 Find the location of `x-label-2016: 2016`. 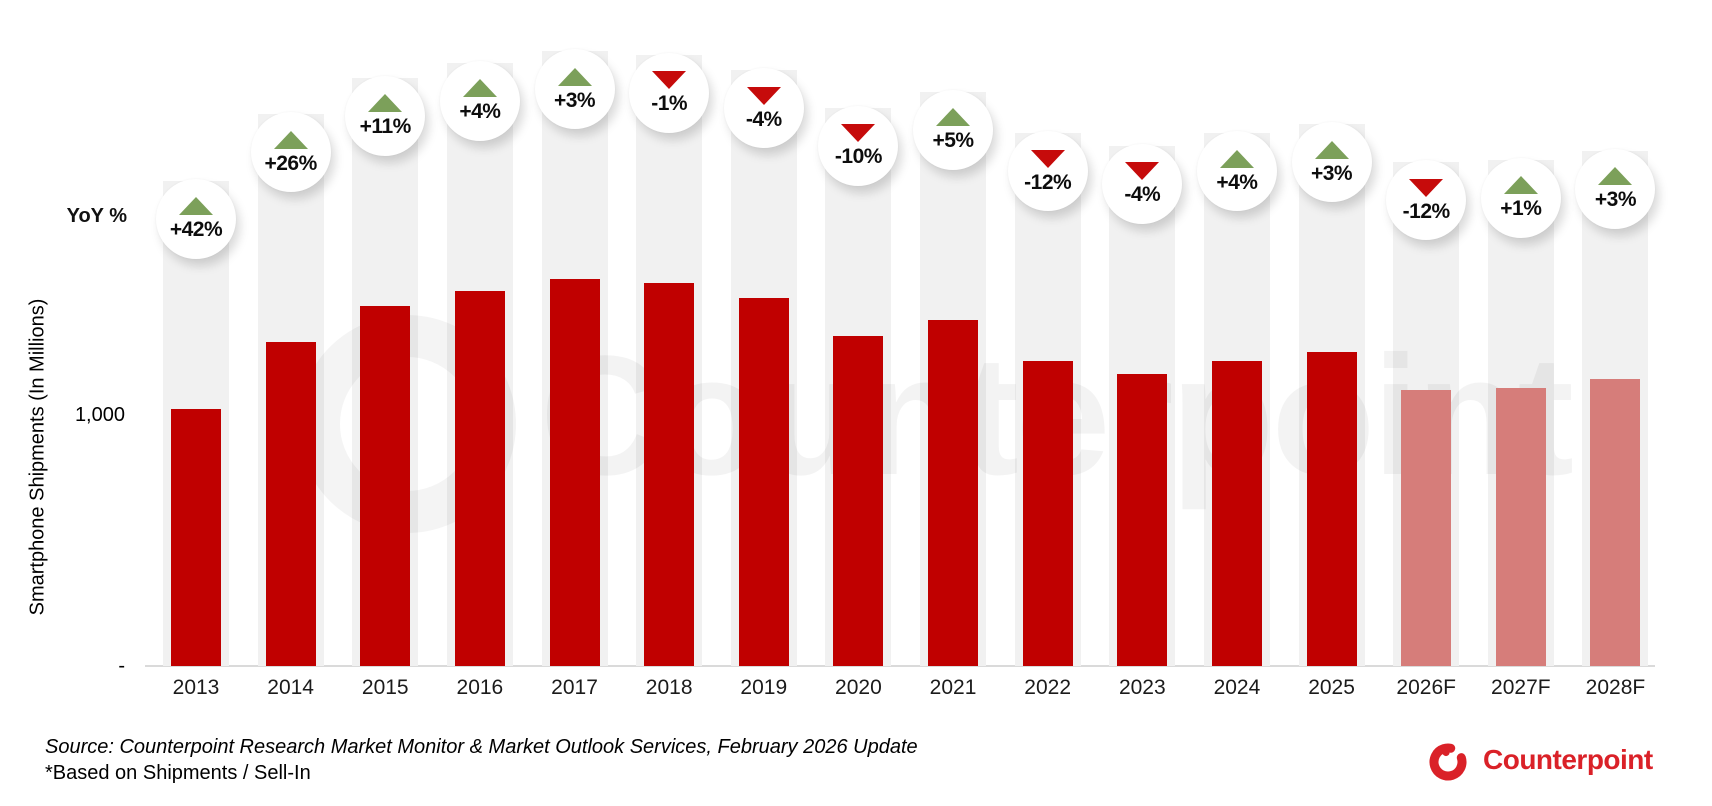

x-label-2016: 2016 is located at coordinates (480, 687).